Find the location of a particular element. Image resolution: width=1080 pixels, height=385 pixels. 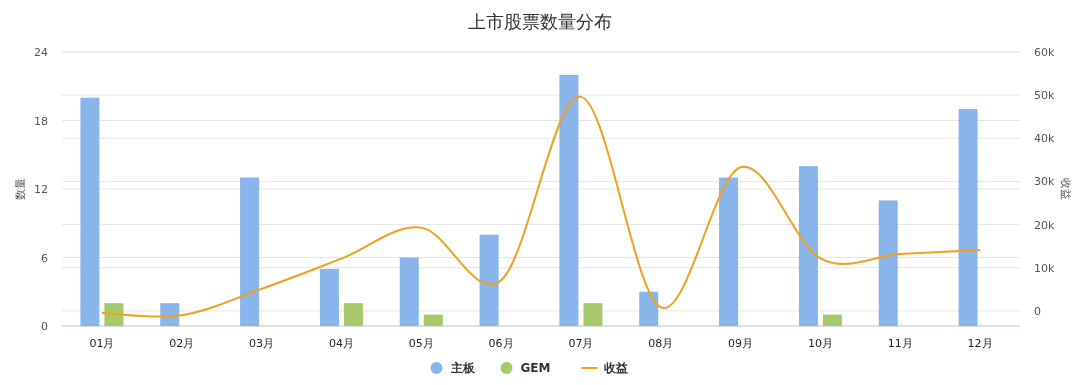

y-tick-label: 0 is located at coordinates (44, 326).